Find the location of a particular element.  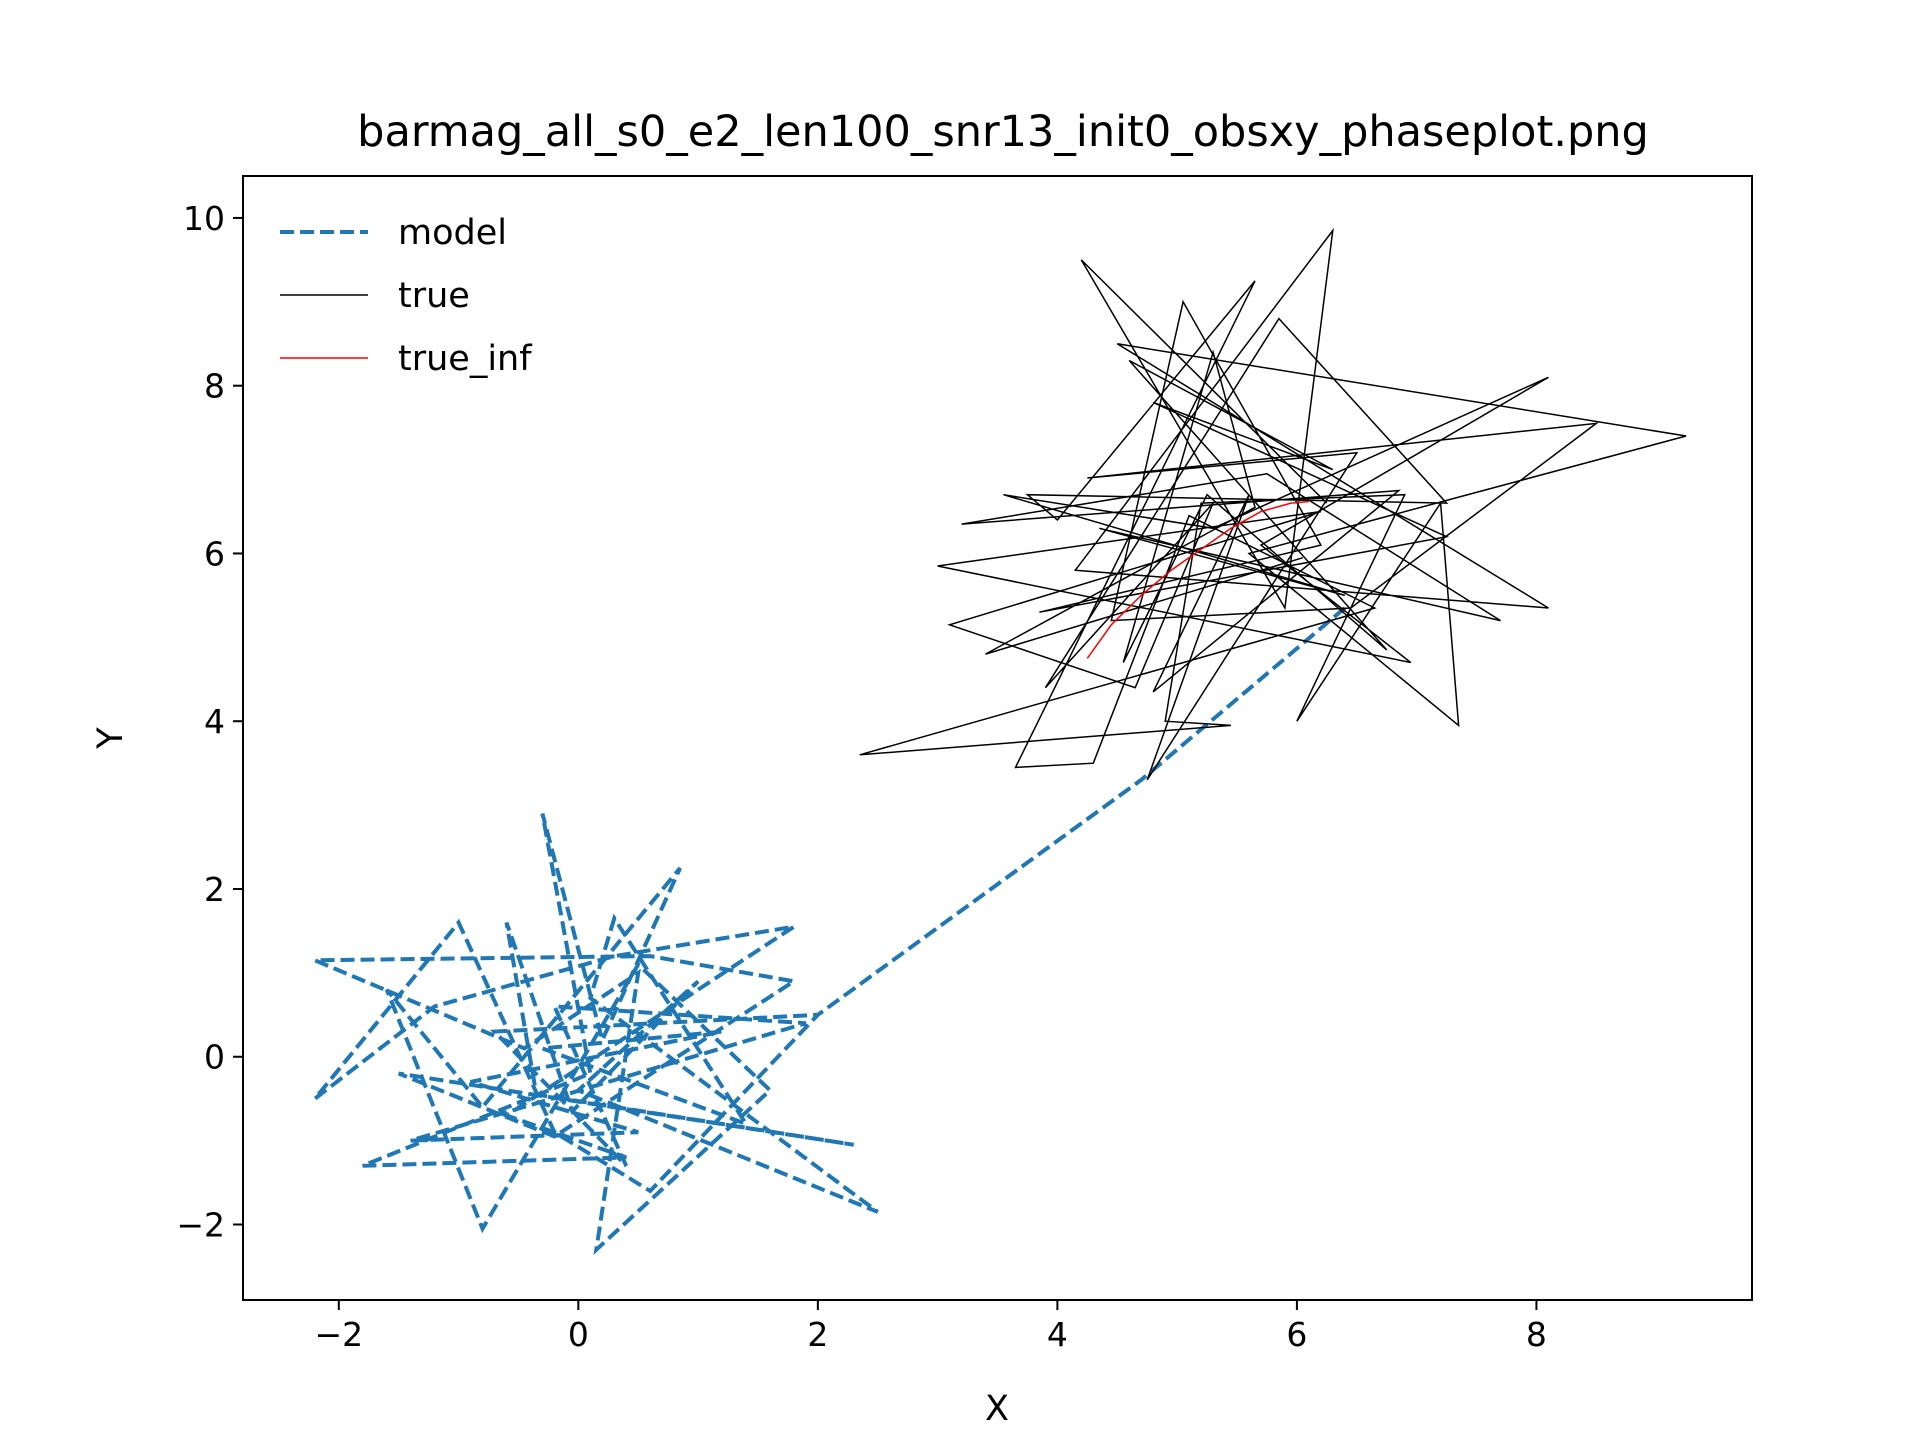

y-tick-label: 4 is located at coordinates (214, 721).